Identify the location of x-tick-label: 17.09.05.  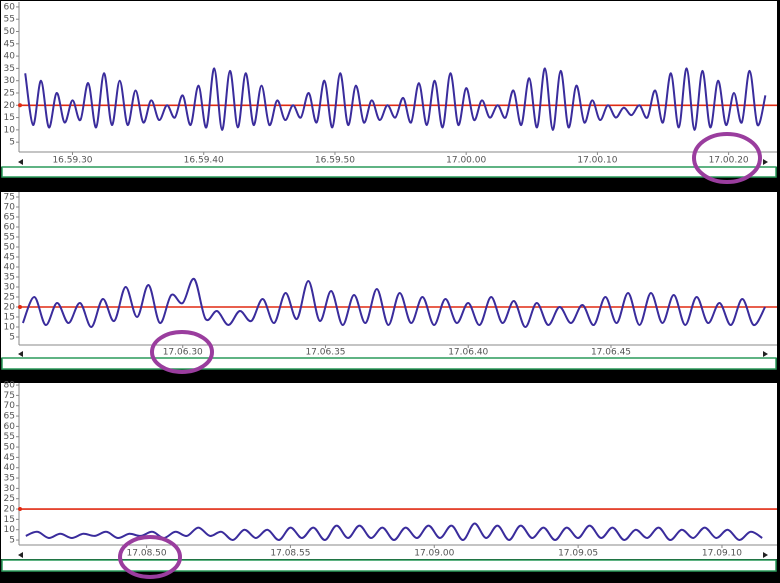
(578, 554).